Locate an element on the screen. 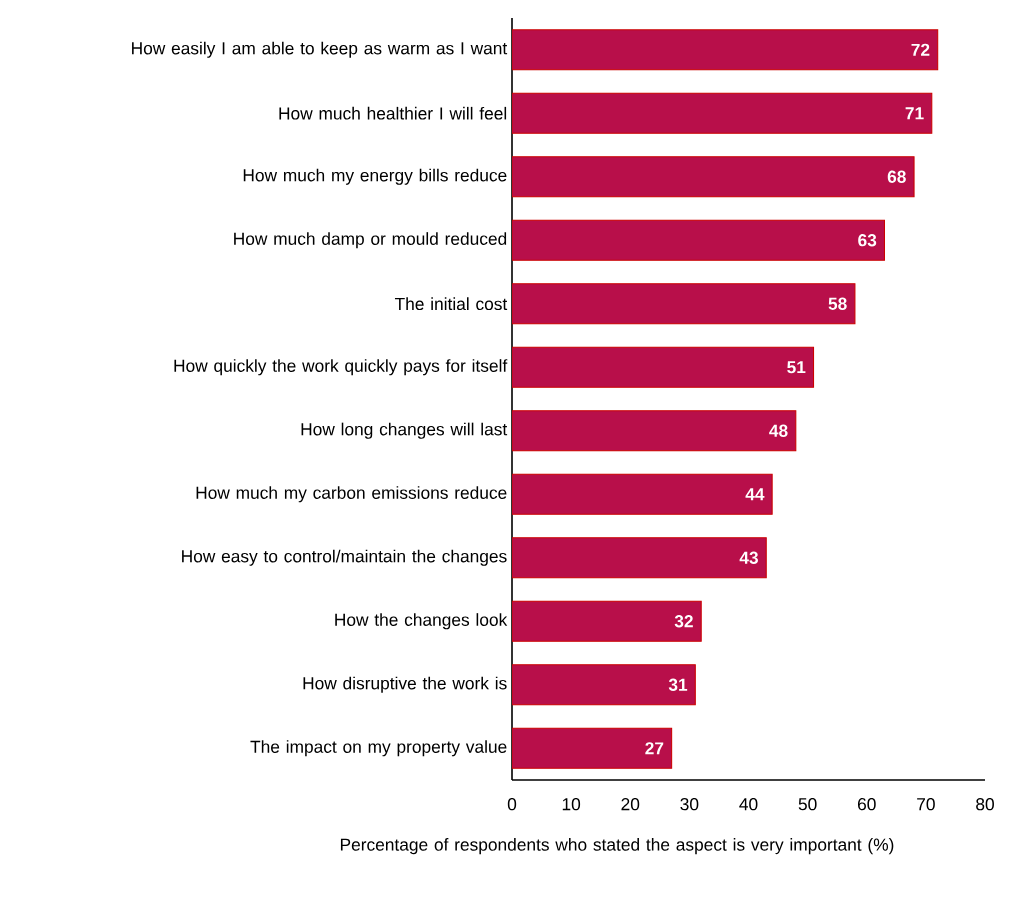 The image size is (1017, 912). x-tick-label: 60 is located at coordinates (866, 804).